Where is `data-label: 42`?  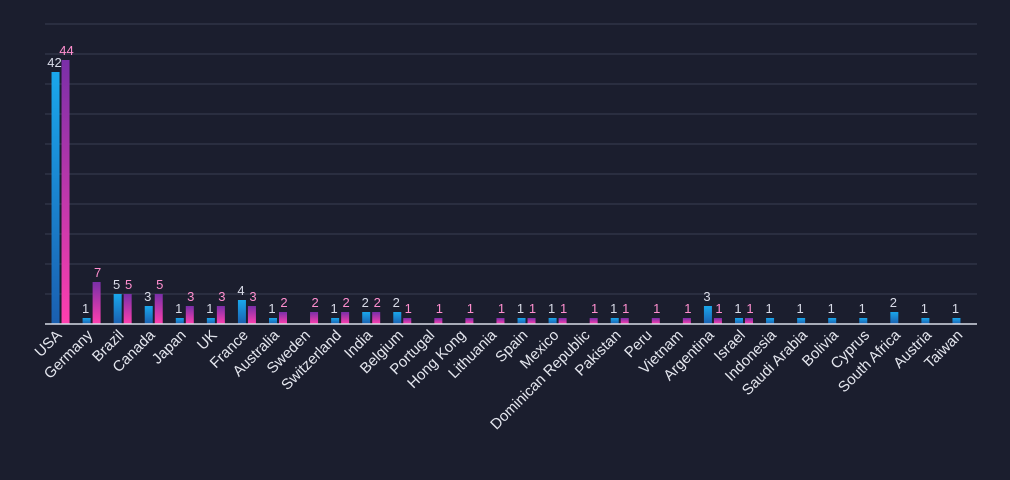 data-label: 42 is located at coordinates (54, 62).